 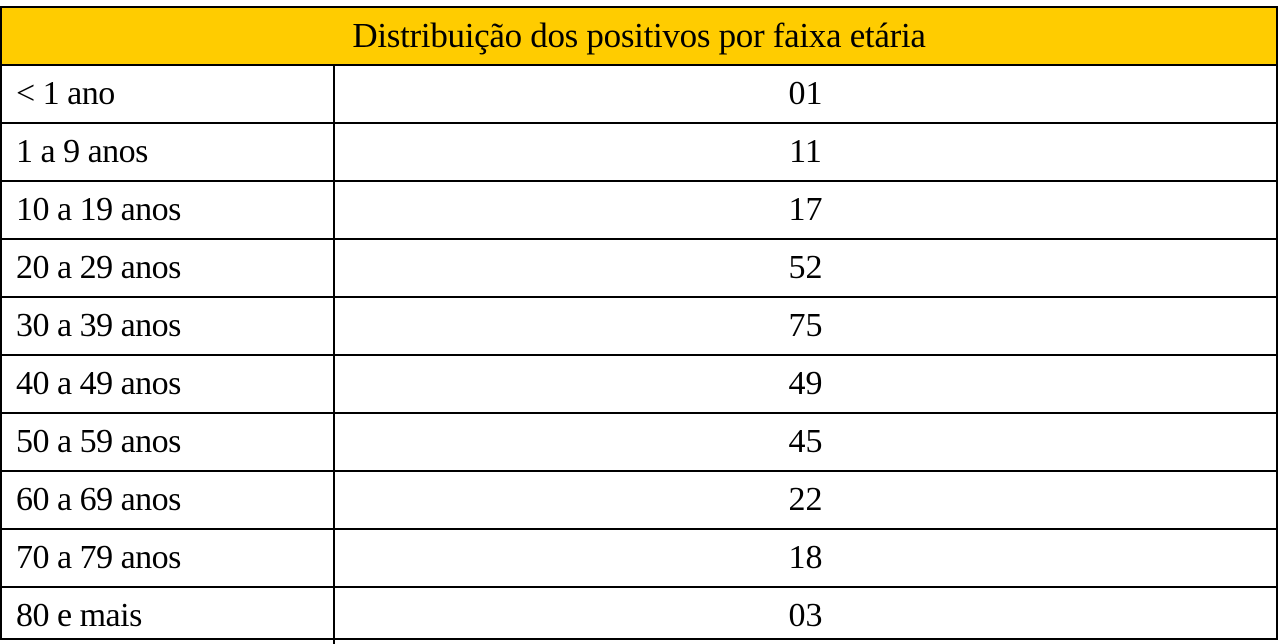 I want to click on positive-count-cell: 17, so click(x=805, y=209).